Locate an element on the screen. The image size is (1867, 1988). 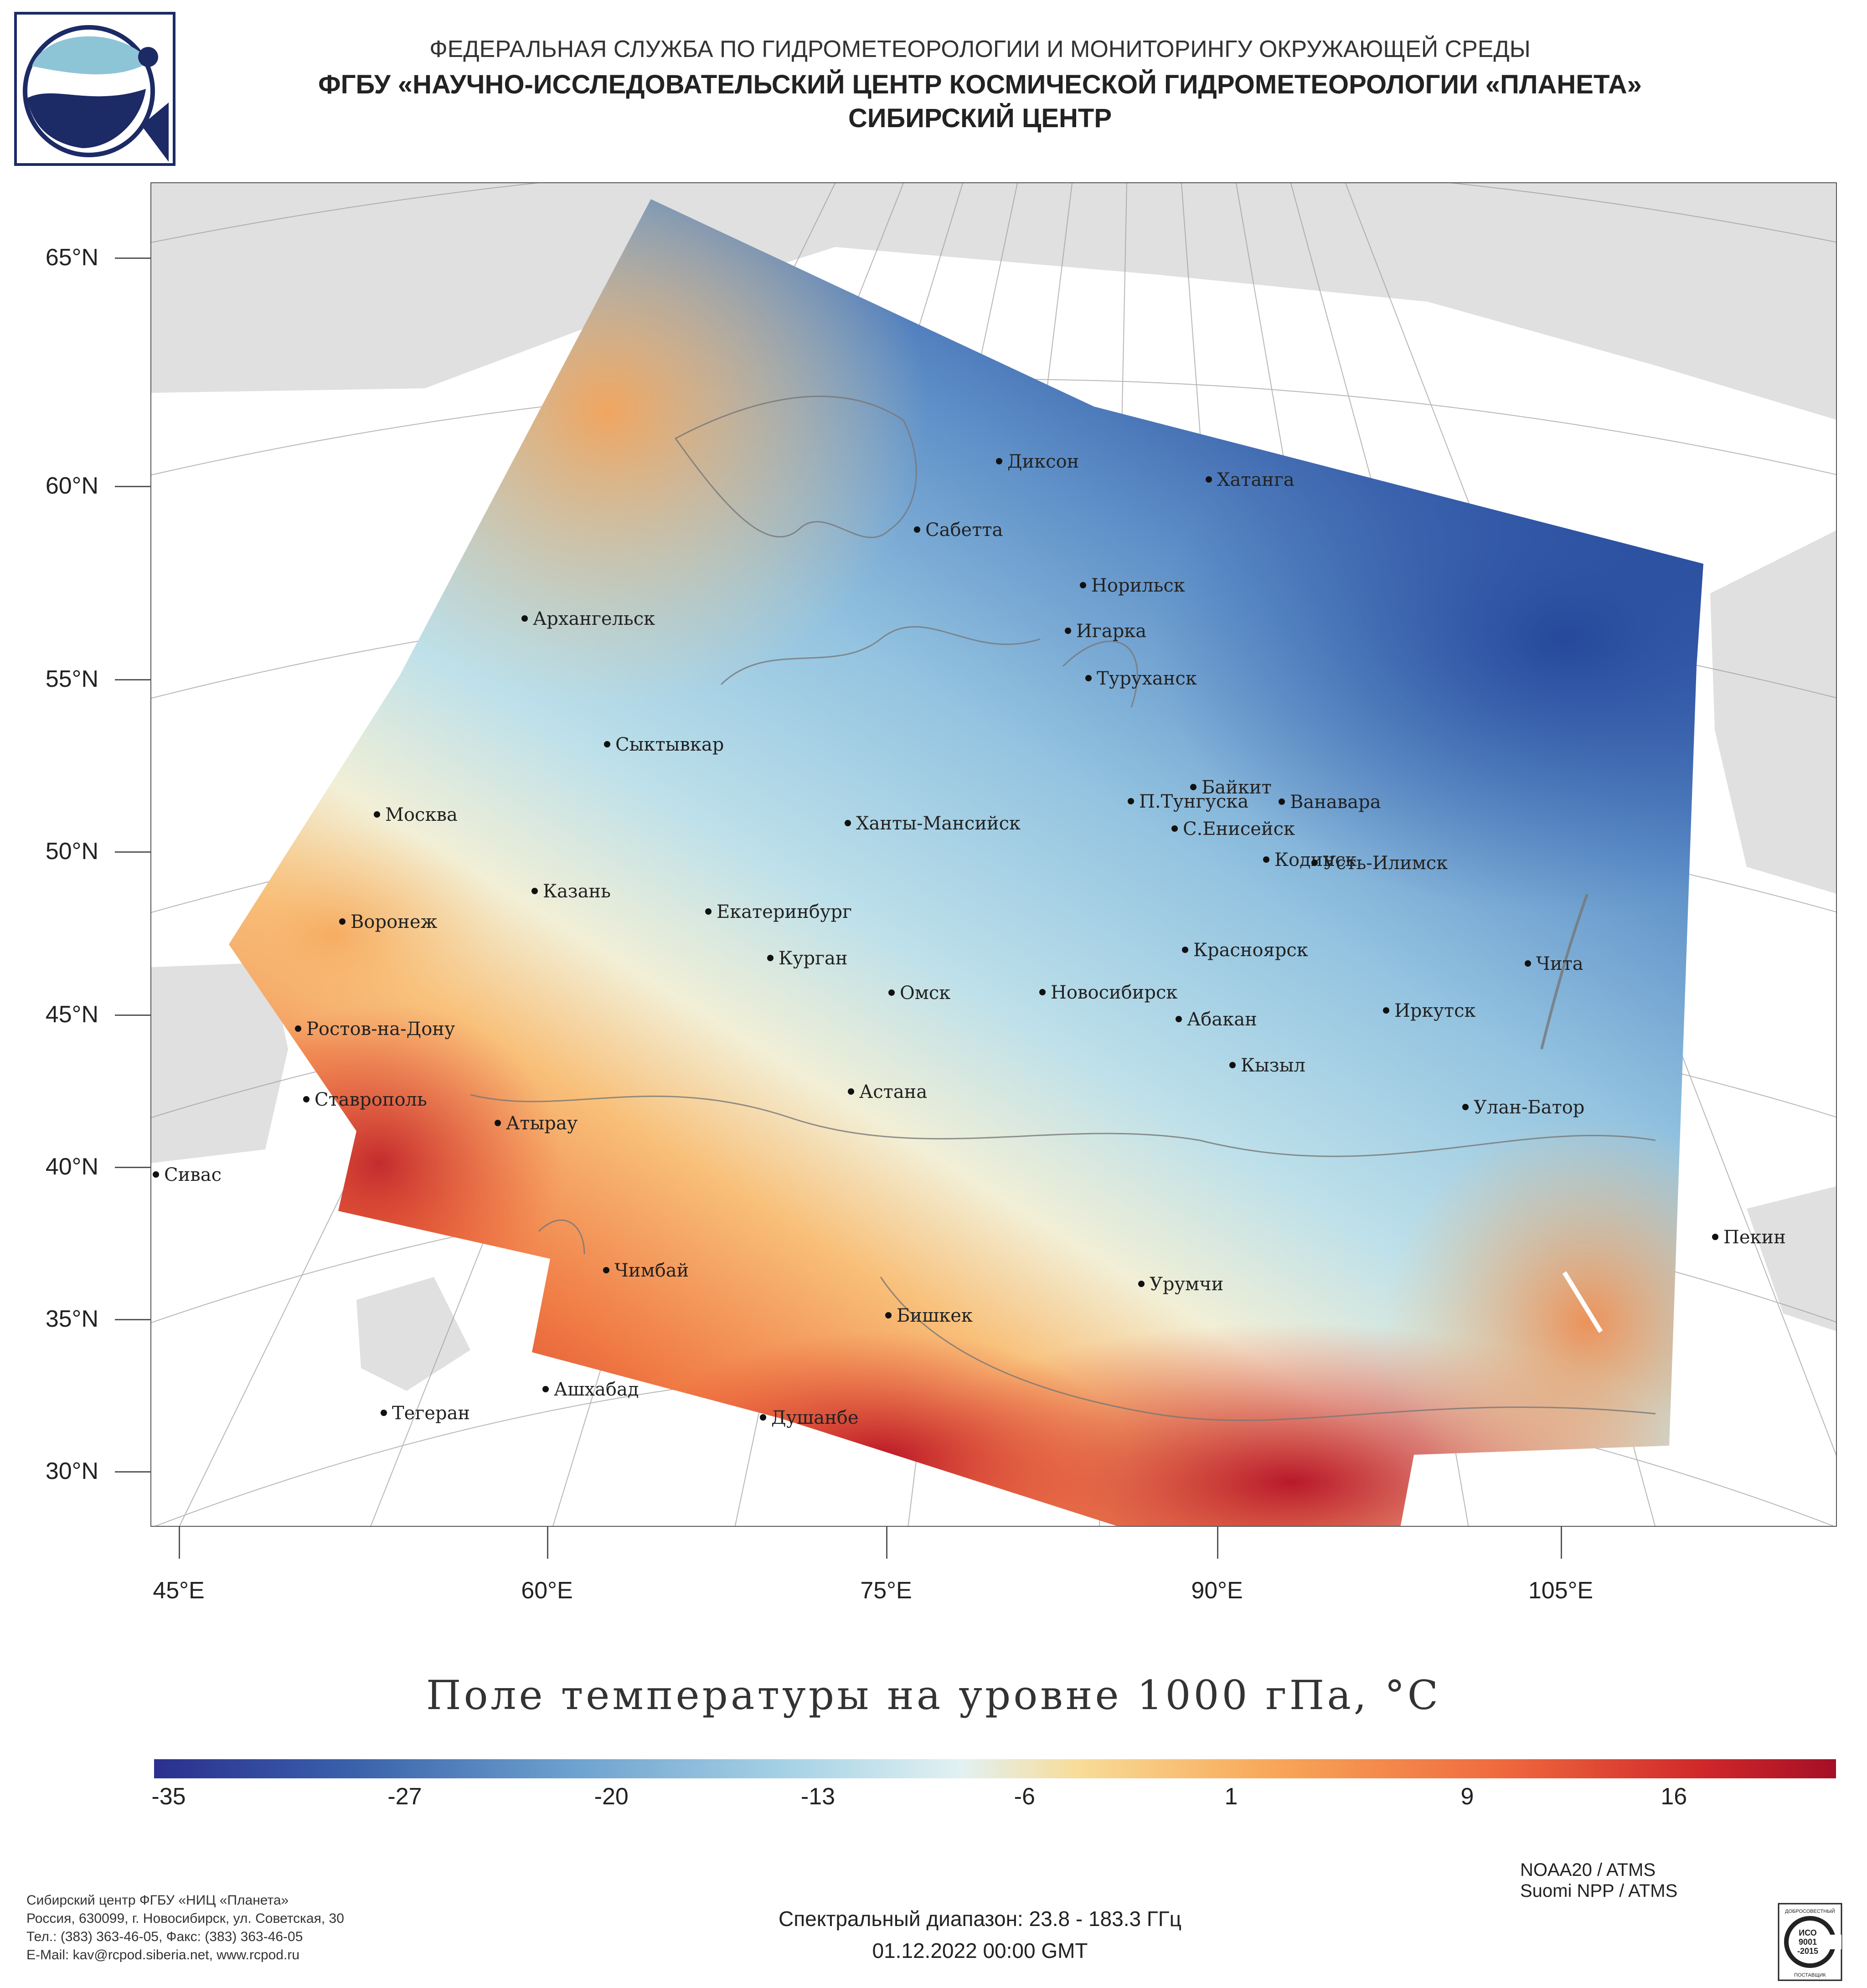
lat-label-65: 65°N is located at coordinates (71, 258).